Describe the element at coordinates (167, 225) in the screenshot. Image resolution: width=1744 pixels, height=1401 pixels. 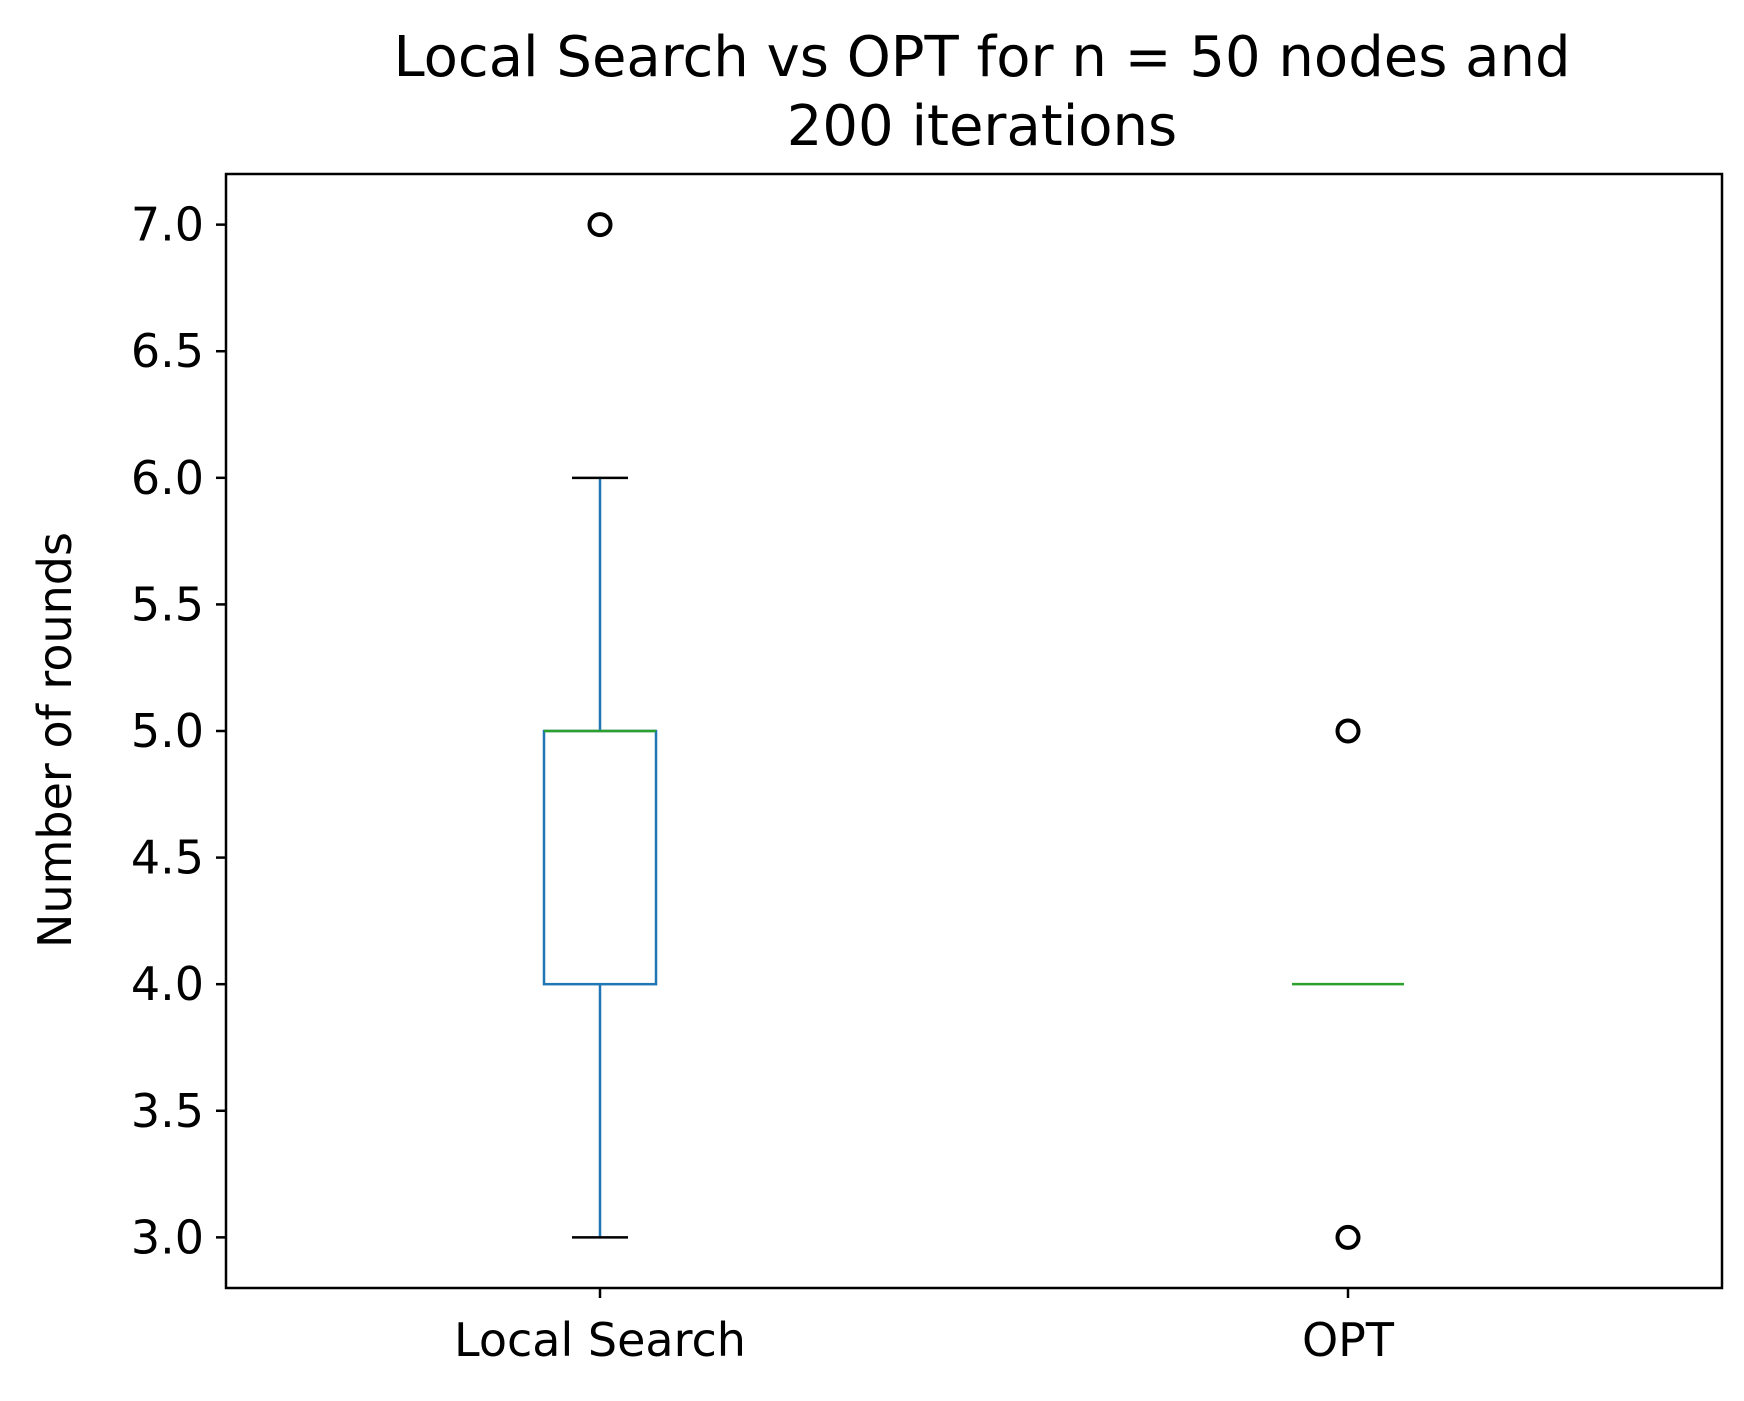
I see `y-tick-label: 7.0` at that location.